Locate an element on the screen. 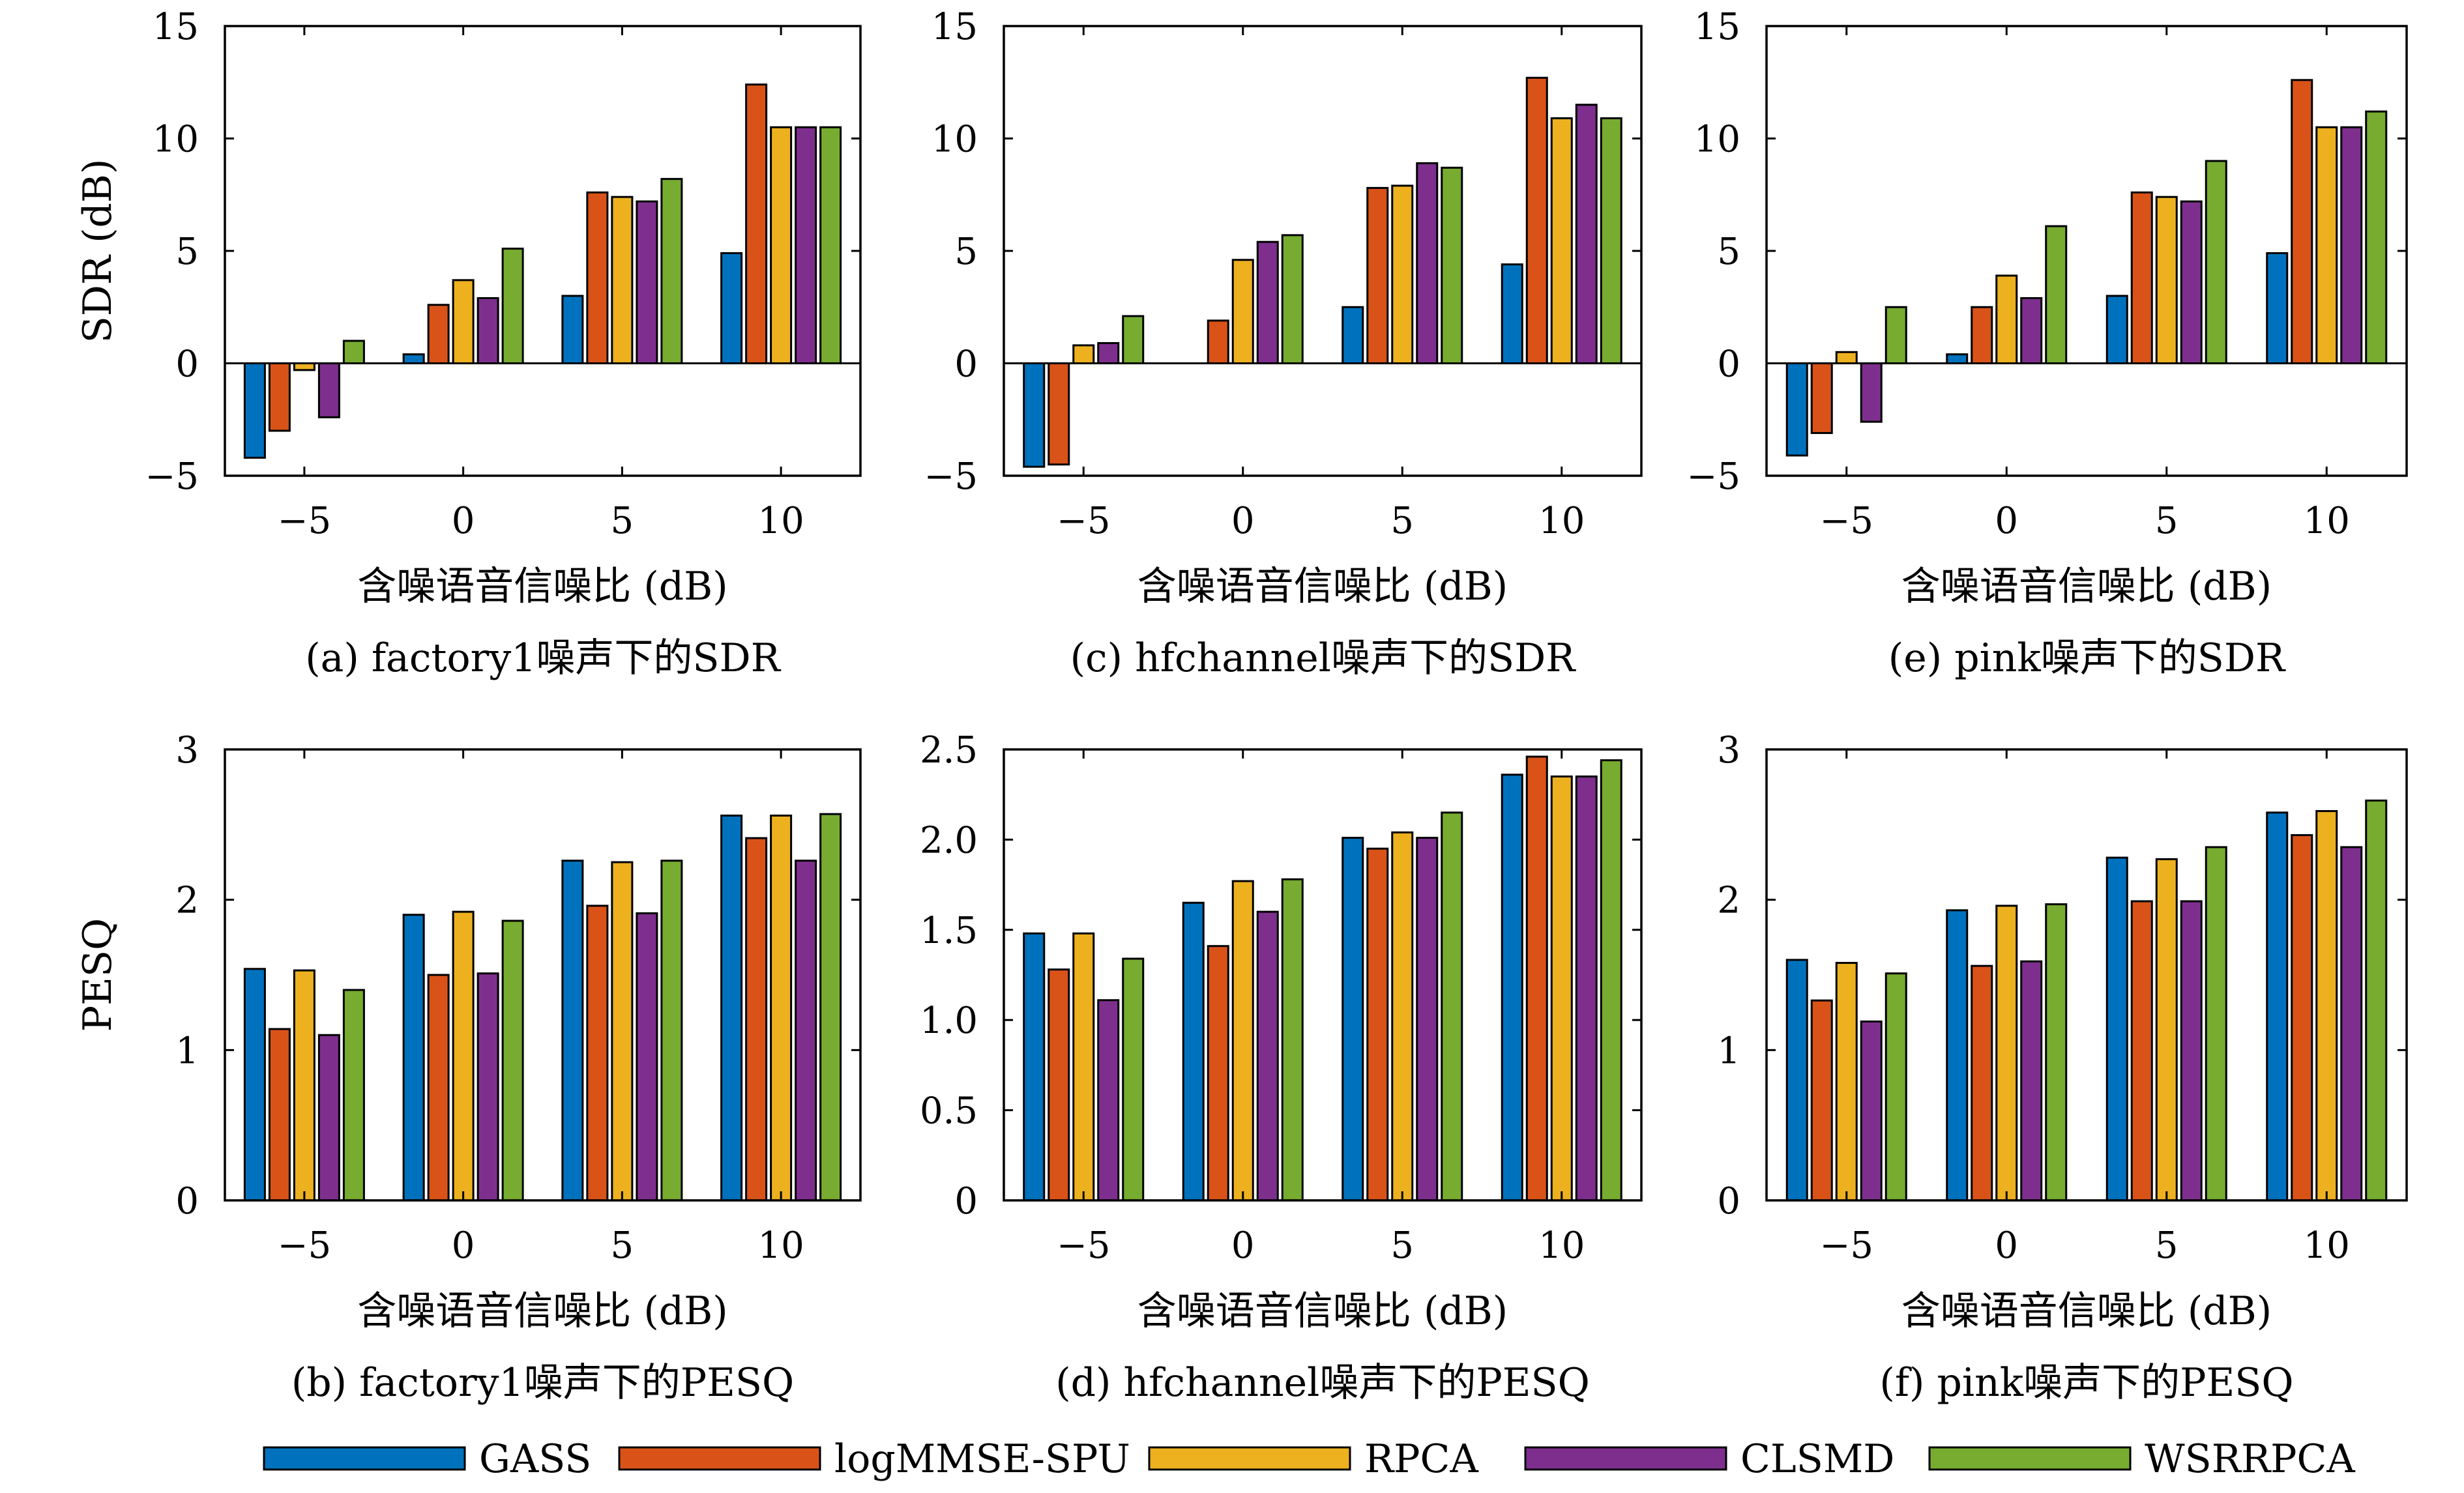 Image resolution: width=2464 pixels, height=1493 pixels. y-tick-label: 1.5 is located at coordinates (949, 931).